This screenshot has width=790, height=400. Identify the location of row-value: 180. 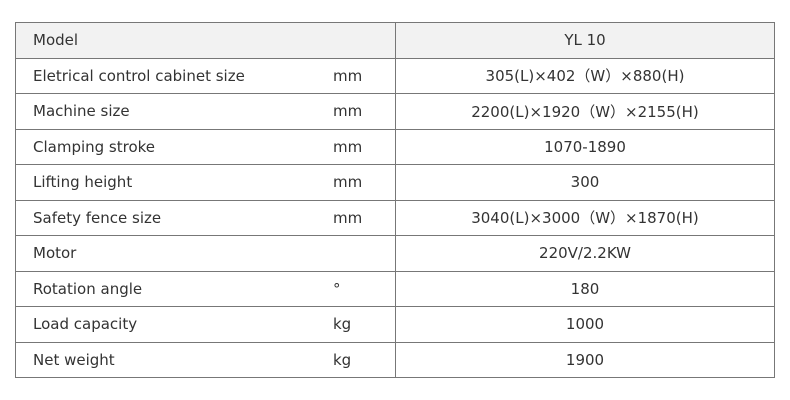
(585, 288).